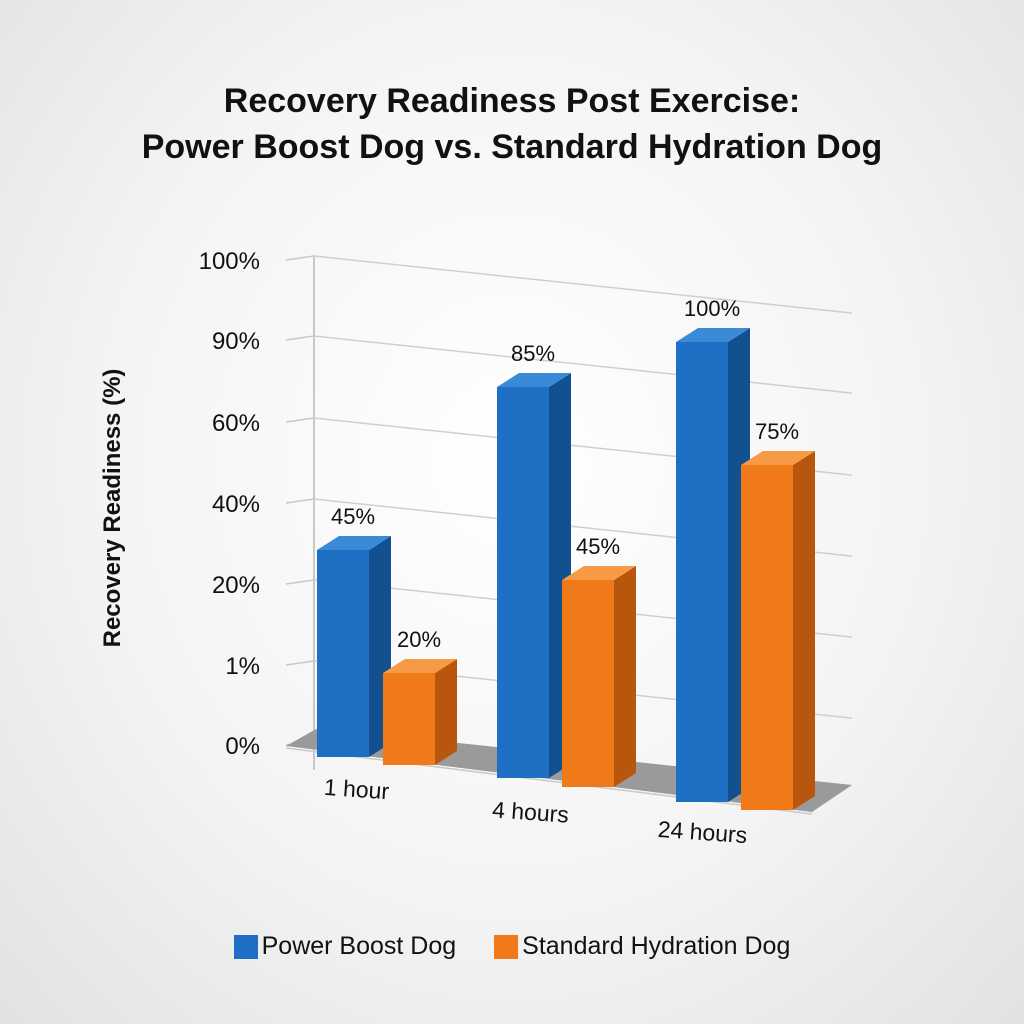 The height and width of the screenshot is (1024, 1024). Describe the element at coordinates (242, 746) in the screenshot. I see `y-tick-label: 0%` at that location.